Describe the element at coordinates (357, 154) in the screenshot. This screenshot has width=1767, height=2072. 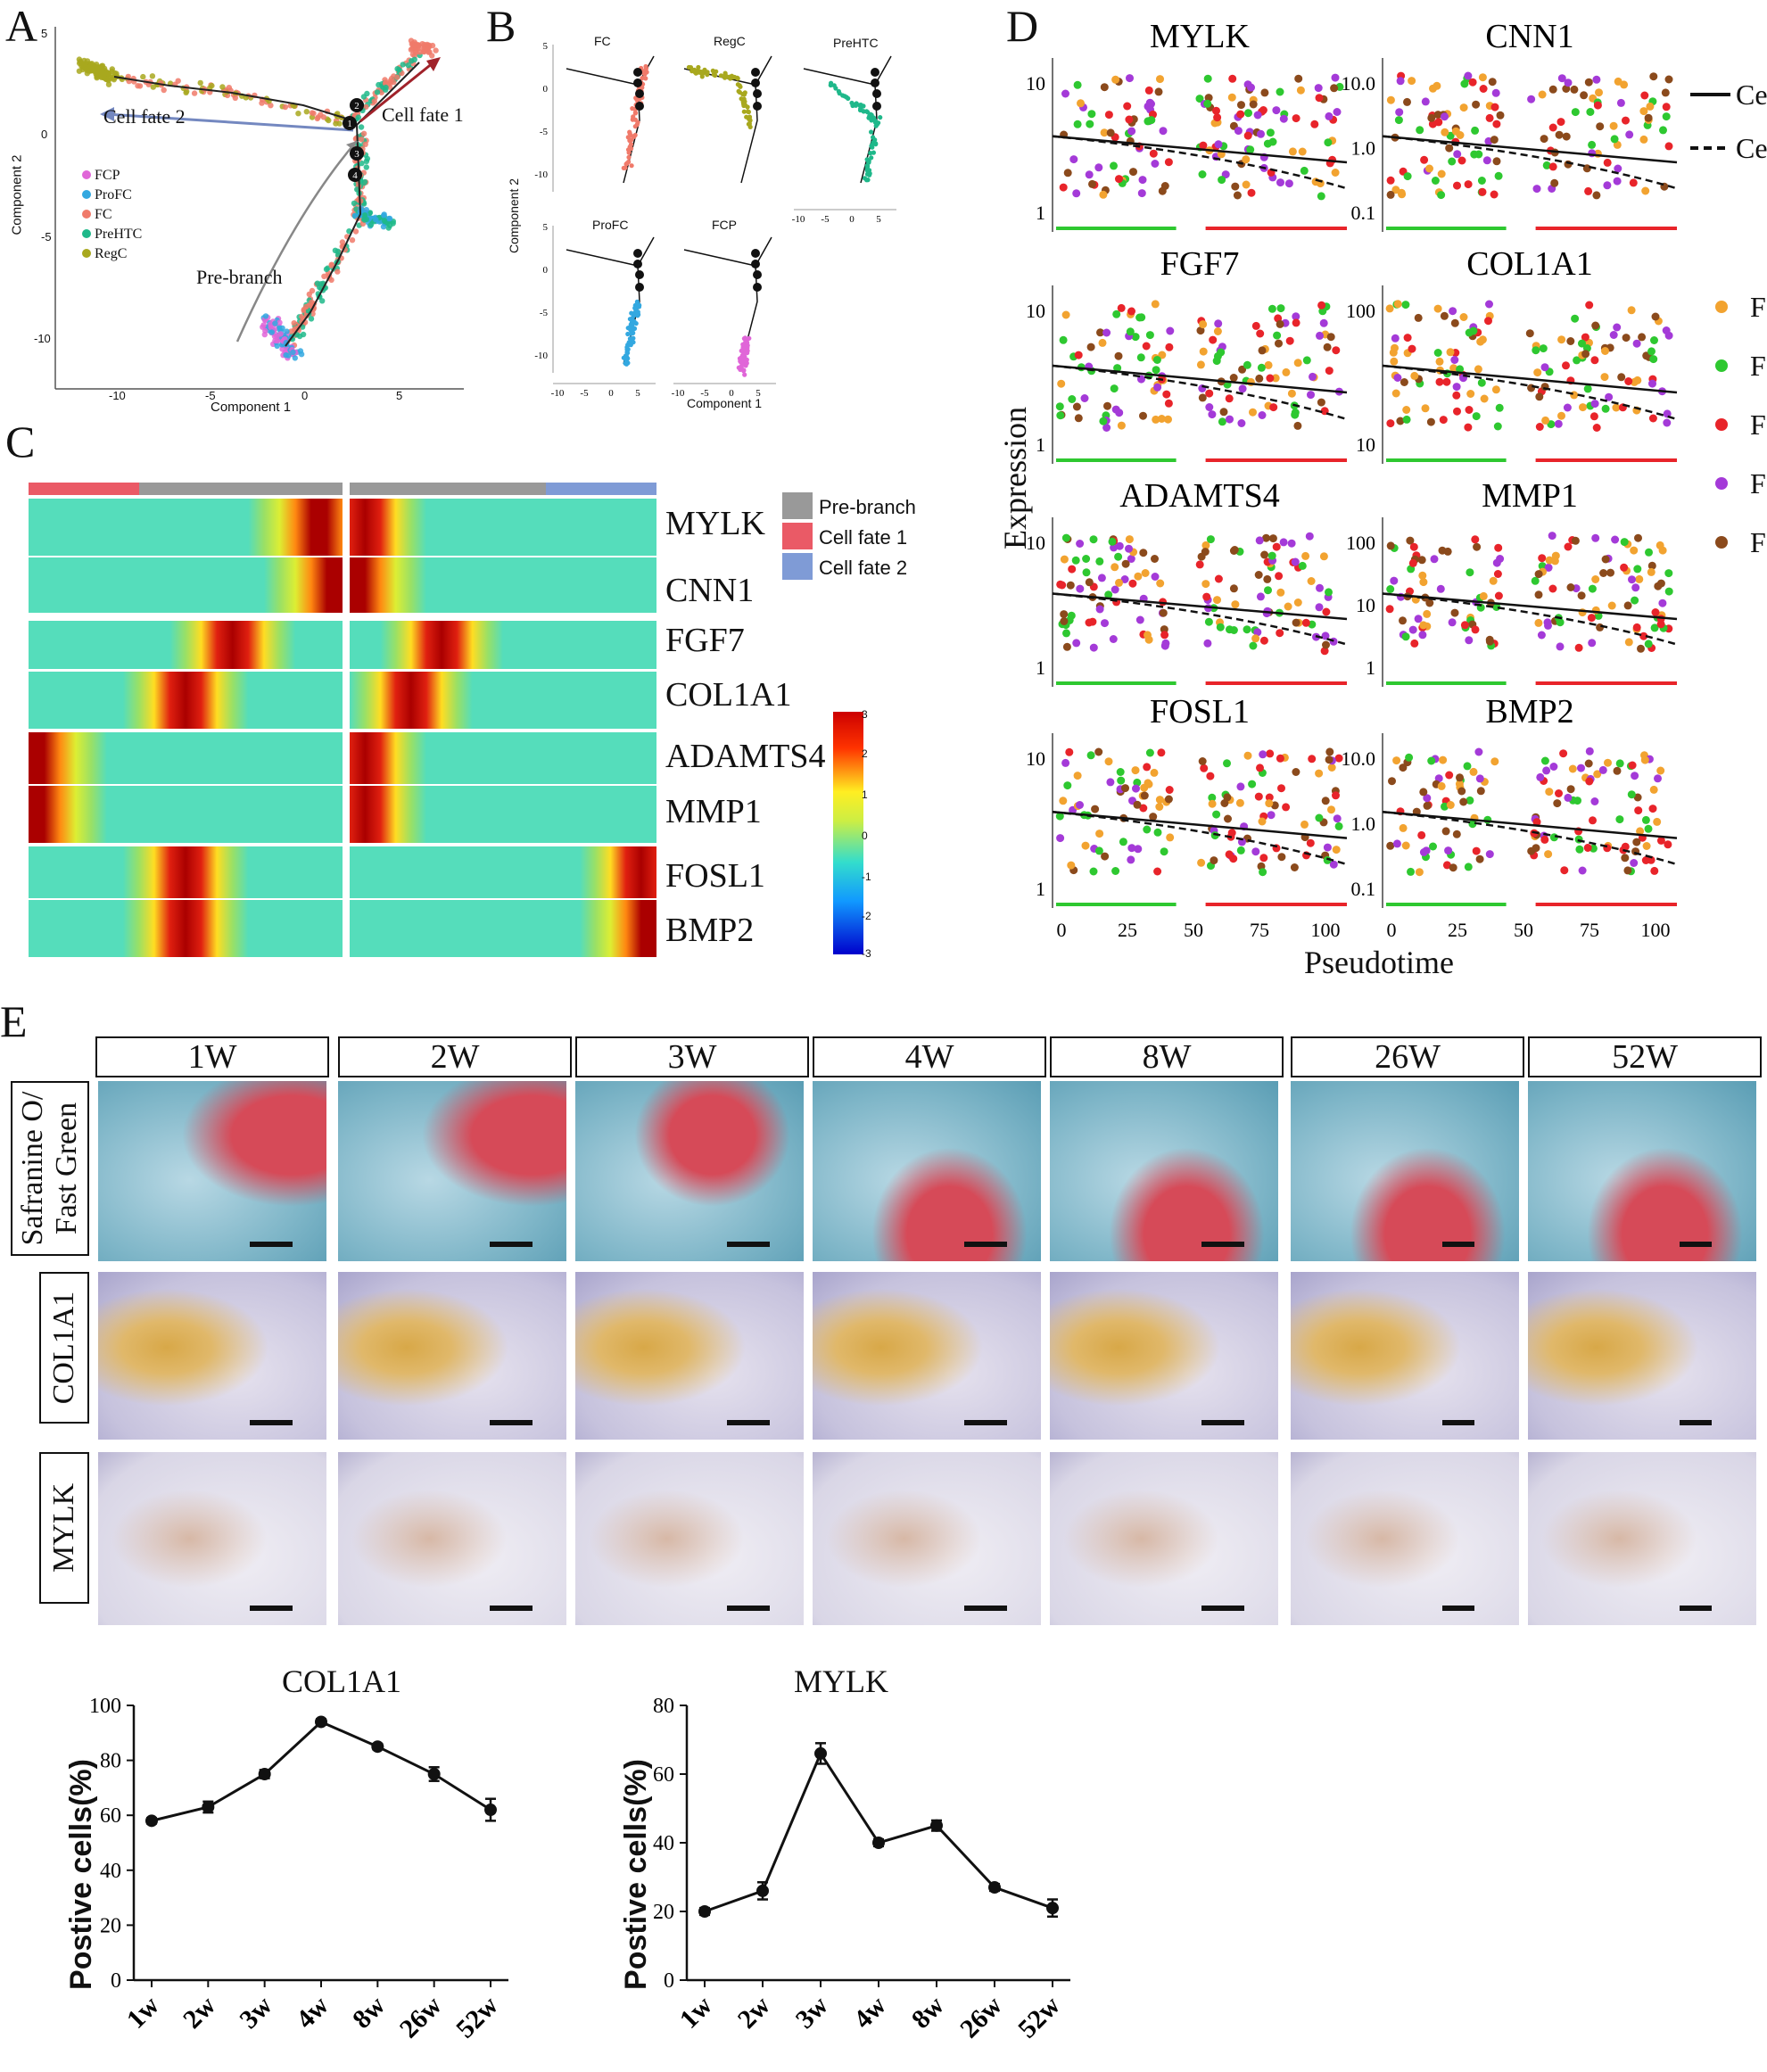
I see `branch-node` at that location.